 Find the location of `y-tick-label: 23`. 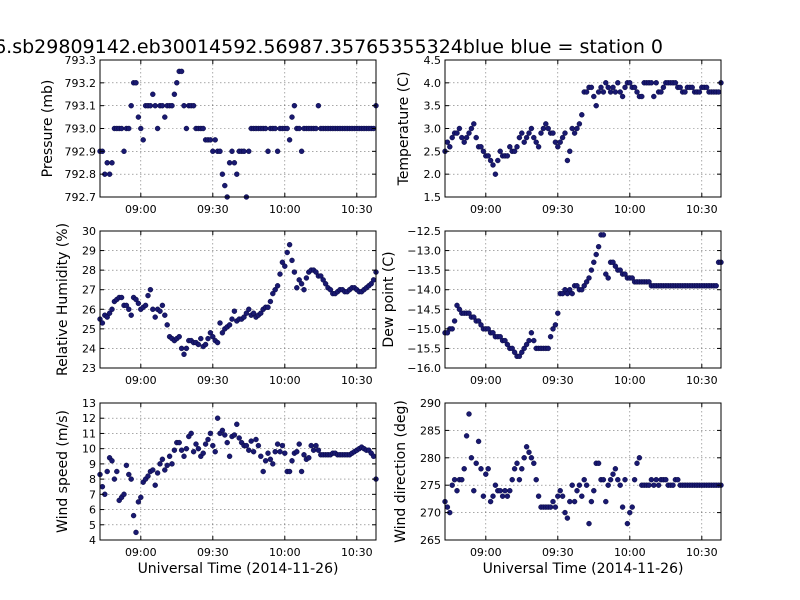

y-tick-label: 23 is located at coordinates (89, 368).